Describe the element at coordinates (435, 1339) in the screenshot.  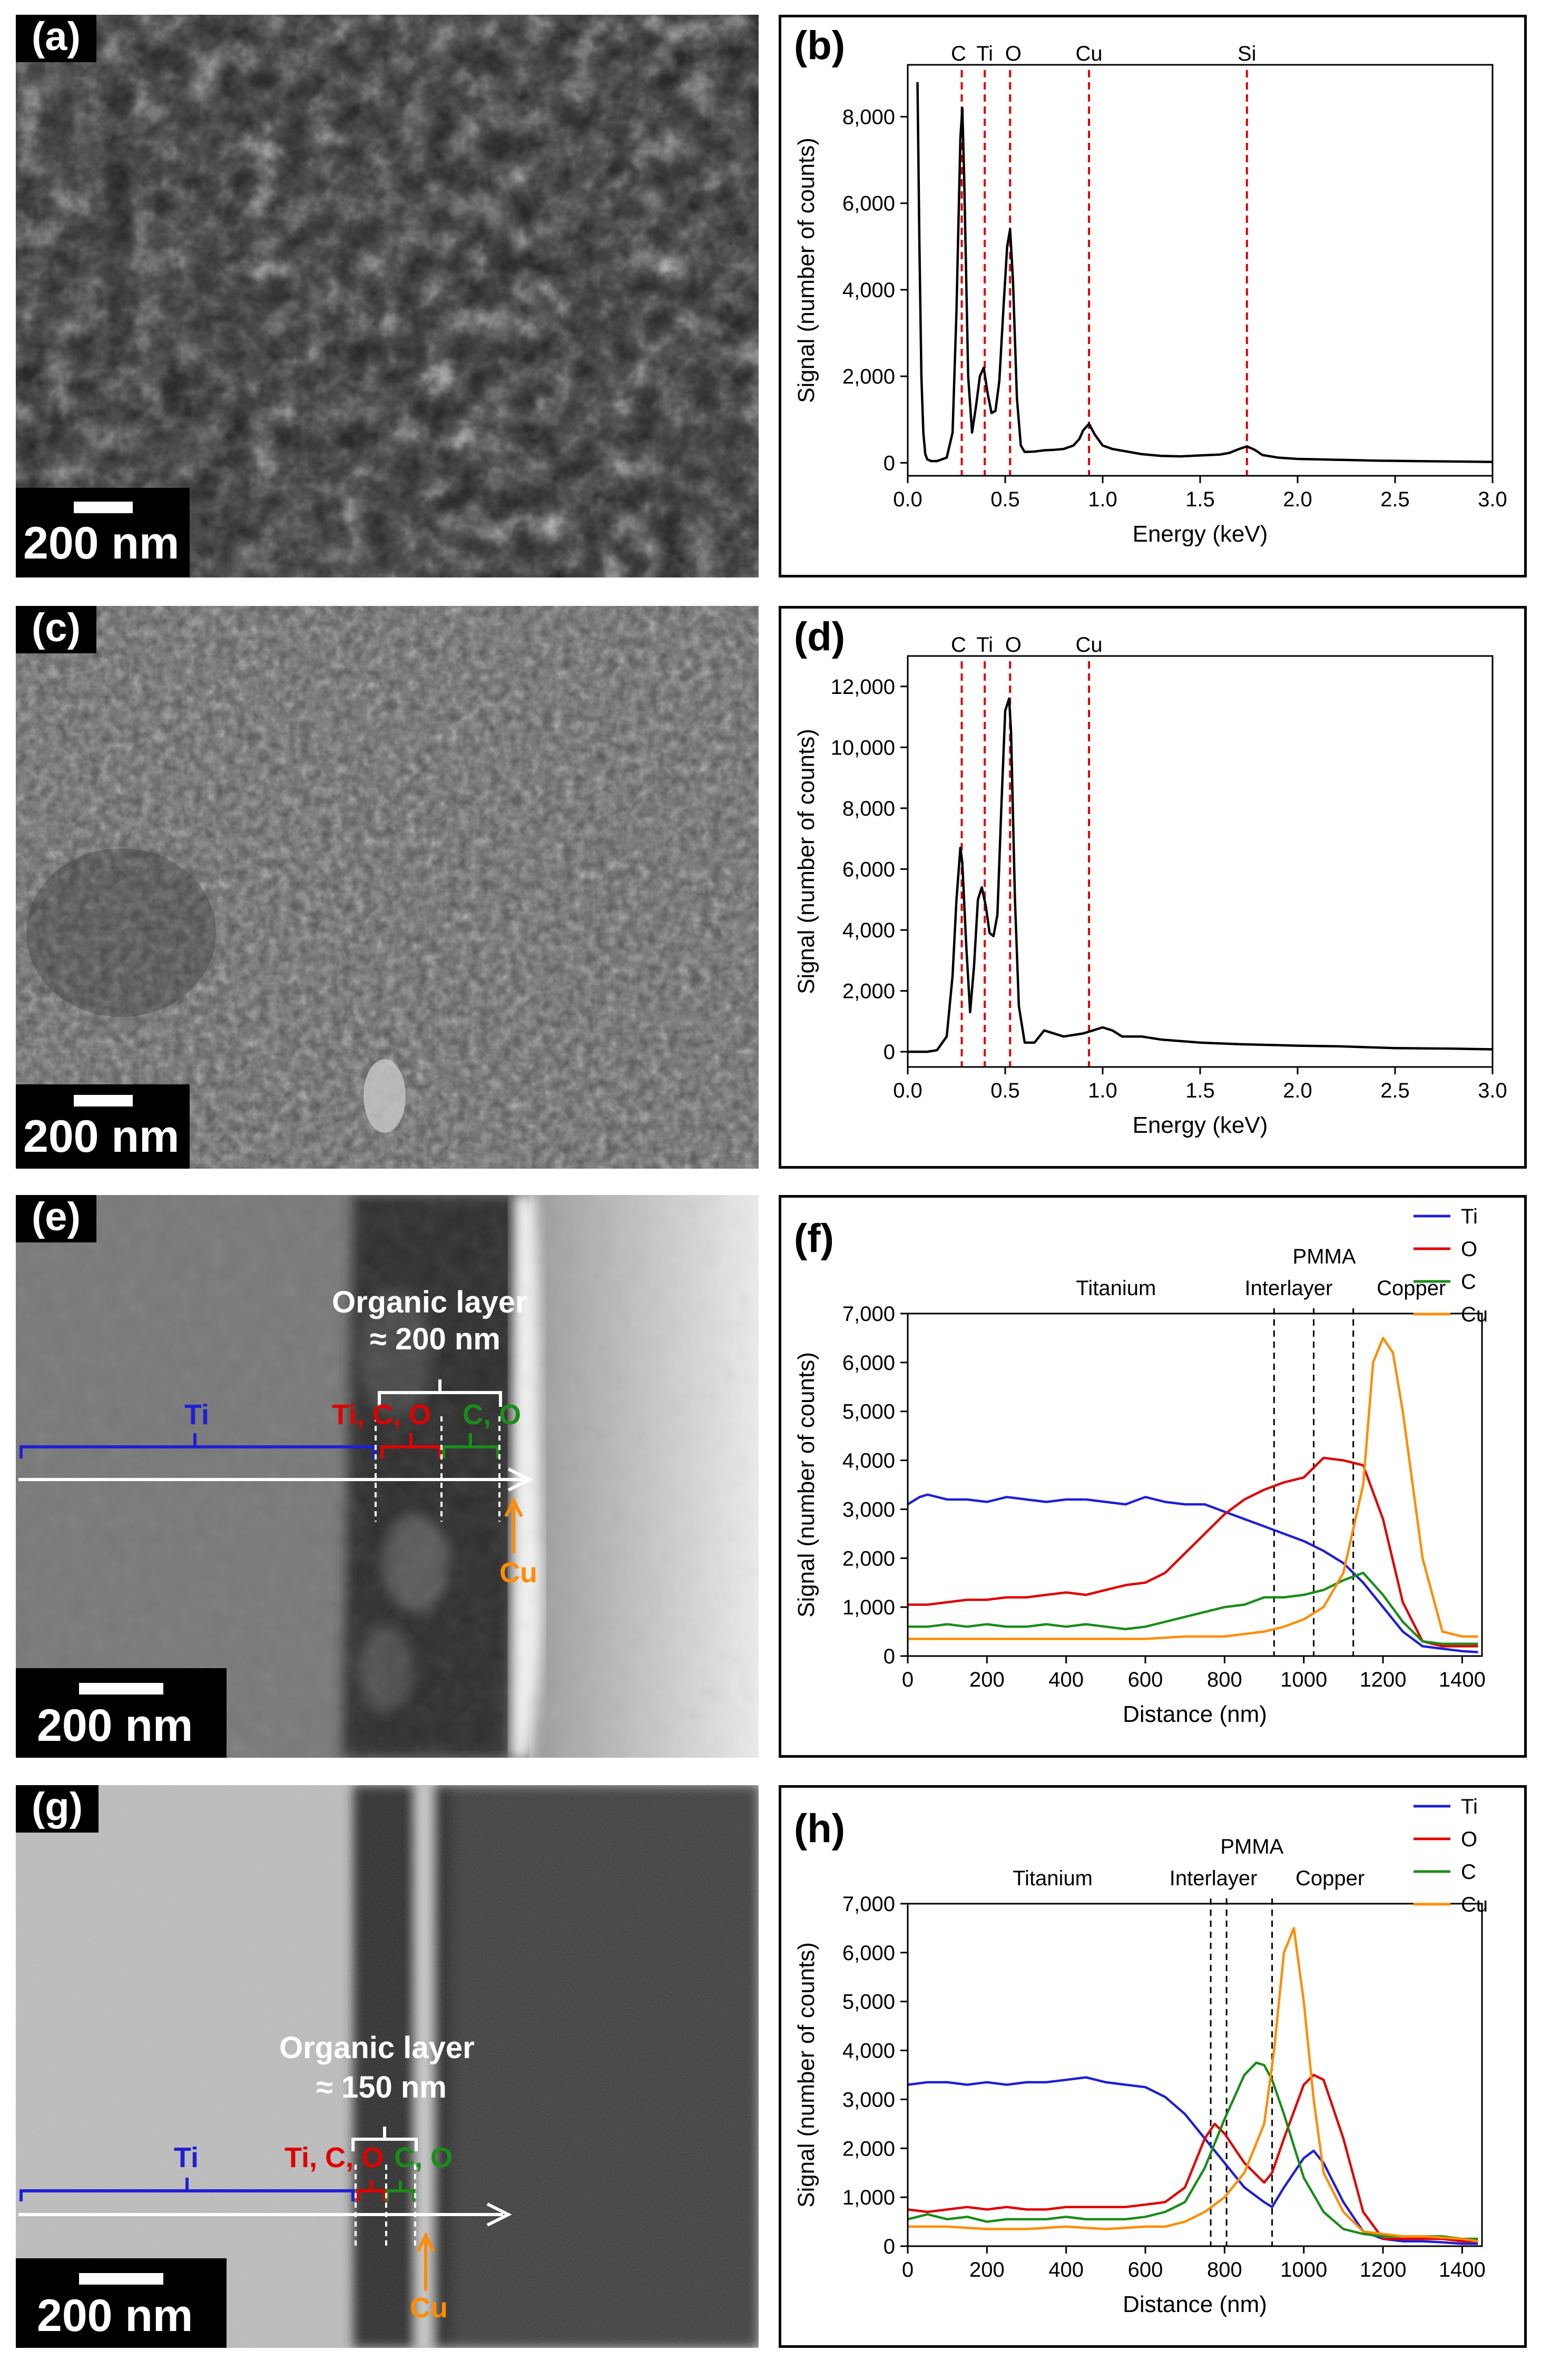
I see `organic-layer-thickness-e: ≈ 200 nm` at that location.